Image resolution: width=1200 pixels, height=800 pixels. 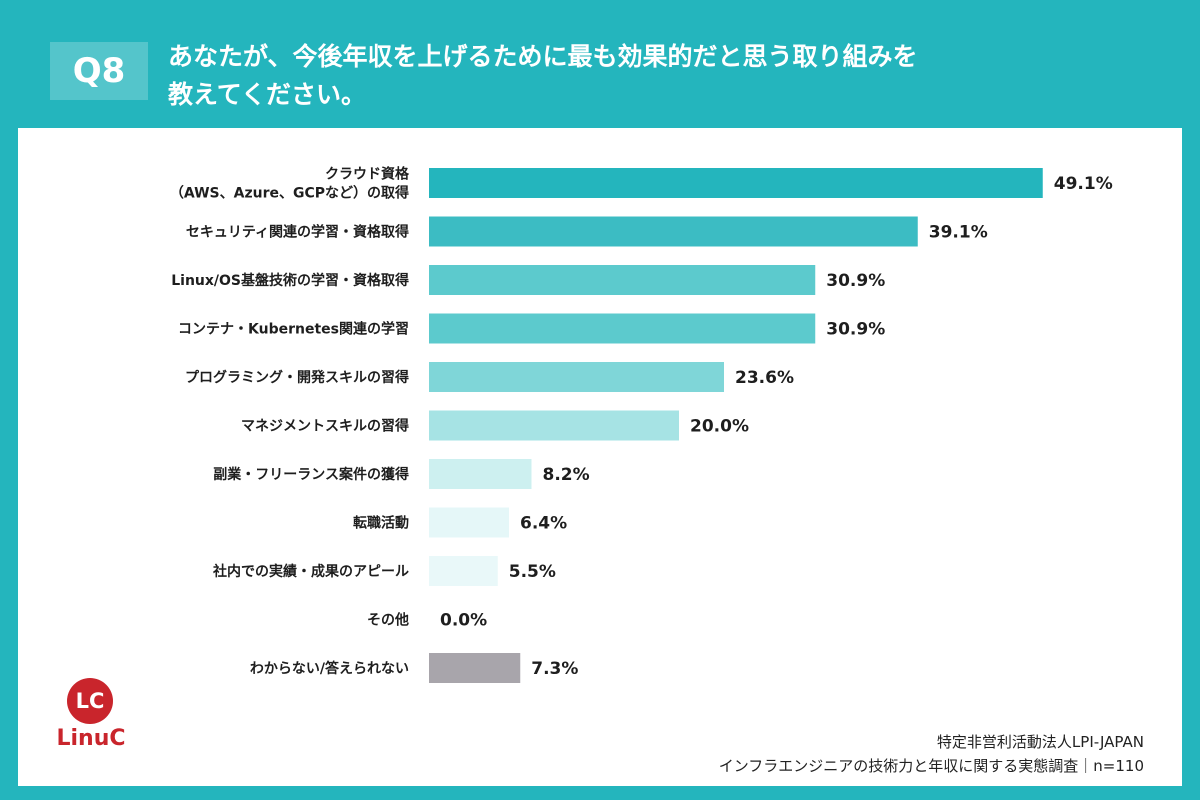 What do you see at coordinates (931, 766) in the screenshot?
I see `source-survey: インフラエンジニアの技術力と年収に関する実態調査｜n=110` at bounding box center [931, 766].